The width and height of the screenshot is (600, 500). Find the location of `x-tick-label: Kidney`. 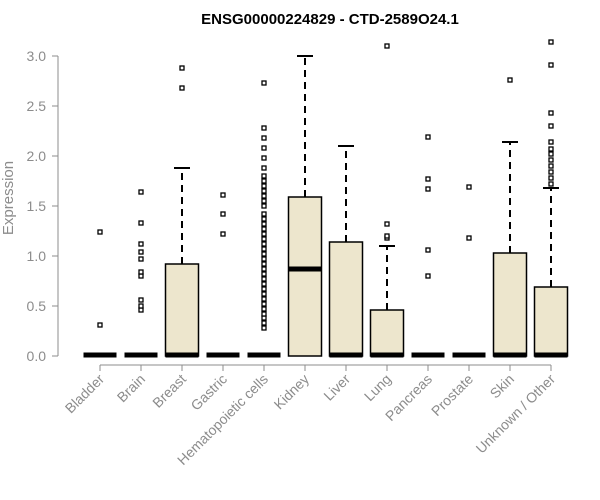

x-tick-label: Kidney is located at coordinates (292, 392).